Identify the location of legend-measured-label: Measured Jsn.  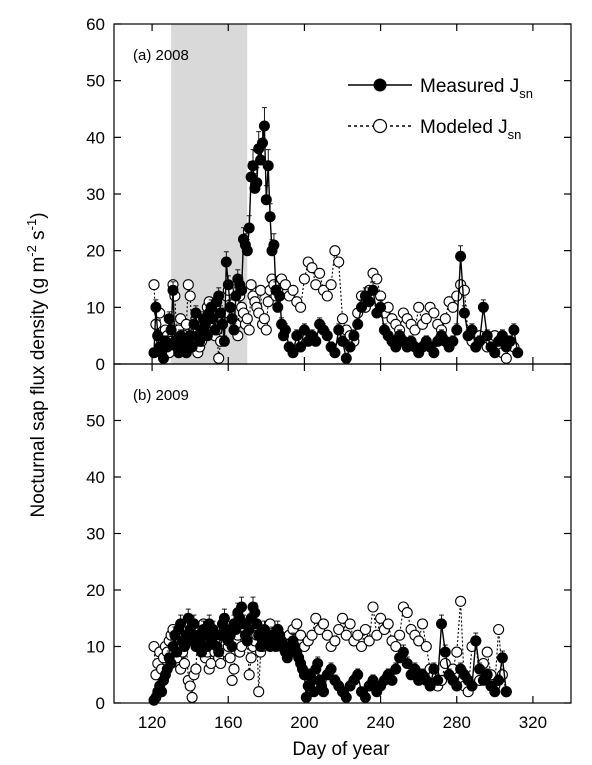
(476, 88).